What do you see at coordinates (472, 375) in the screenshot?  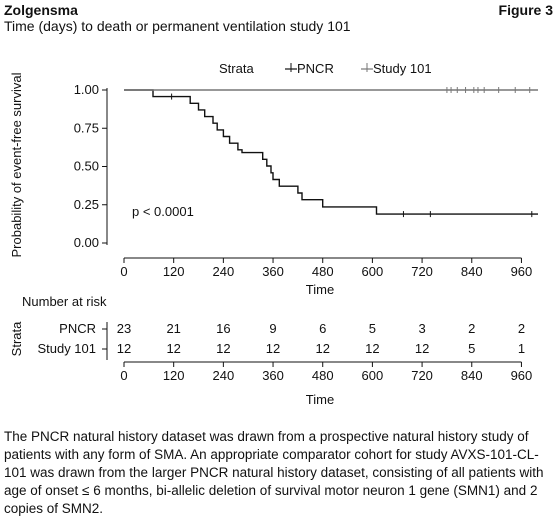 I see `risk-x-tick-label: 840` at bounding box center [472, 375].